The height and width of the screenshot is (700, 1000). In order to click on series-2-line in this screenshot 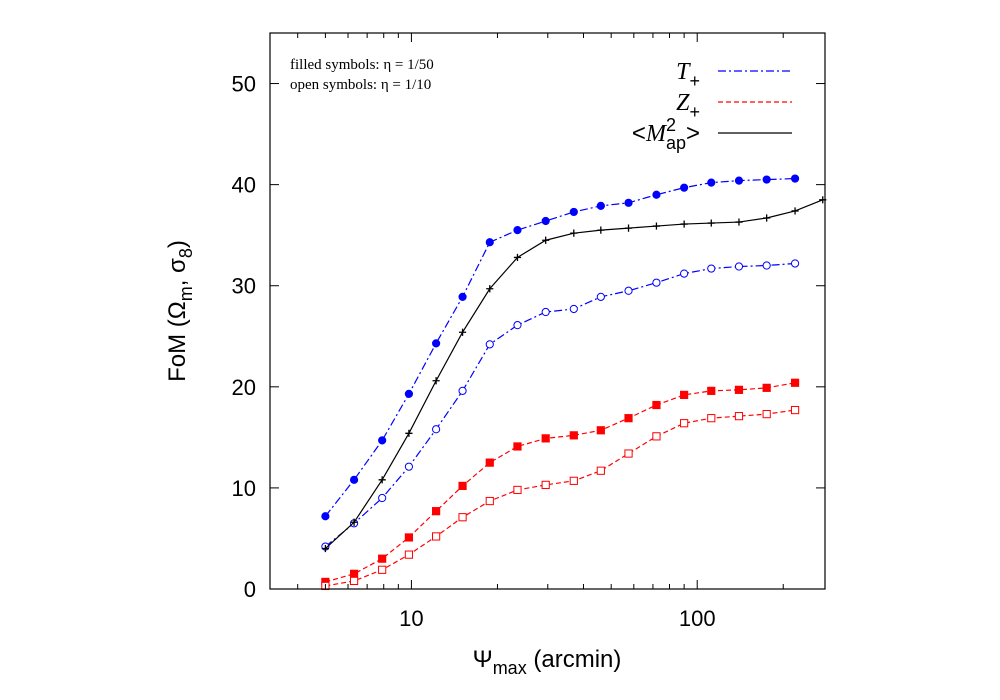, I will do `click(560, 482)`.